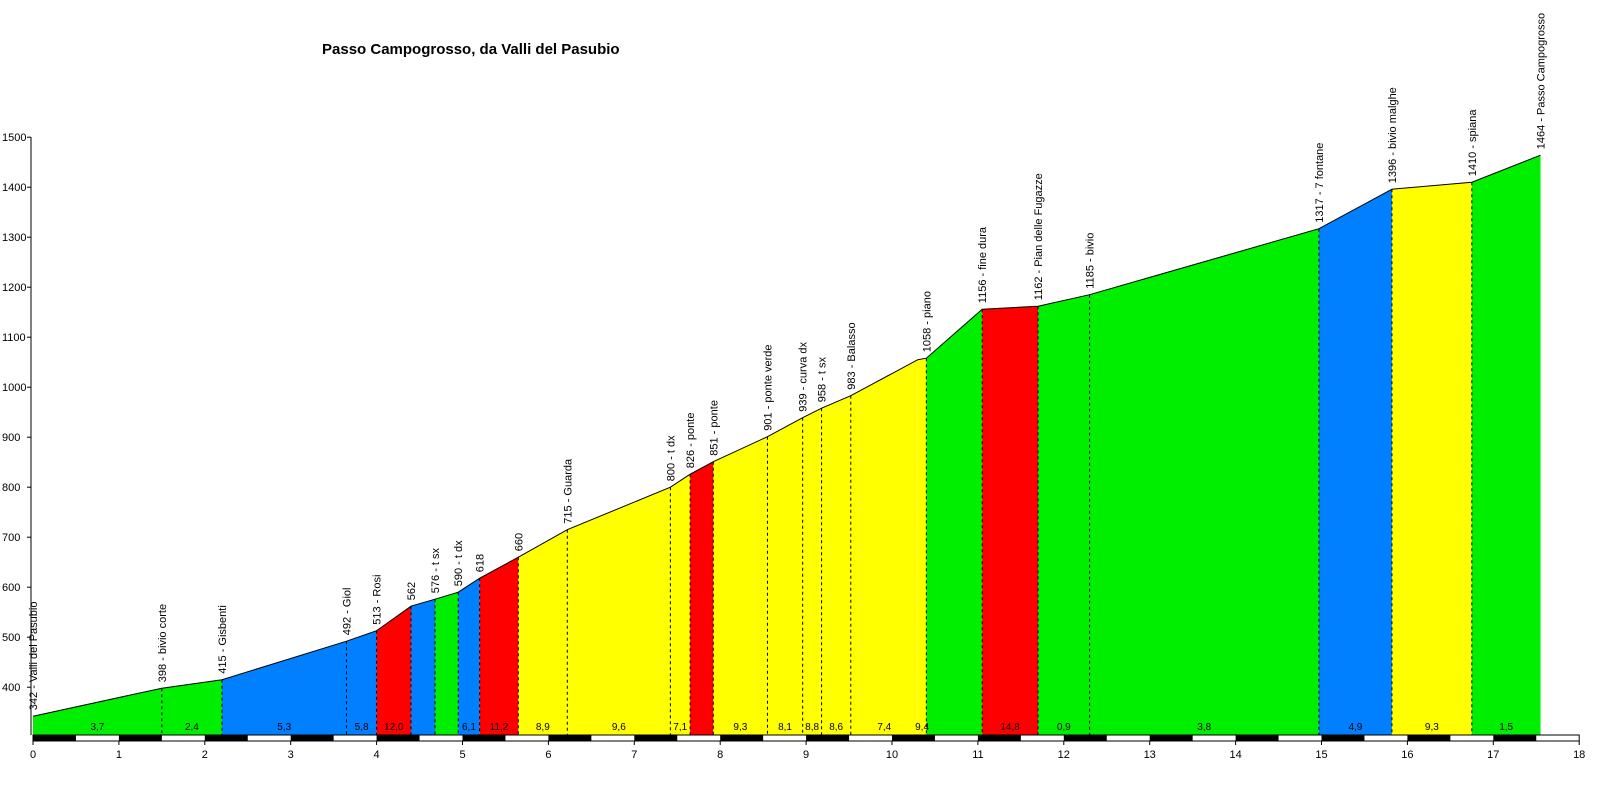  Describe the element at coordinates (806, 755) in the screenshot. I see `x-tick-label: 9` at that location.